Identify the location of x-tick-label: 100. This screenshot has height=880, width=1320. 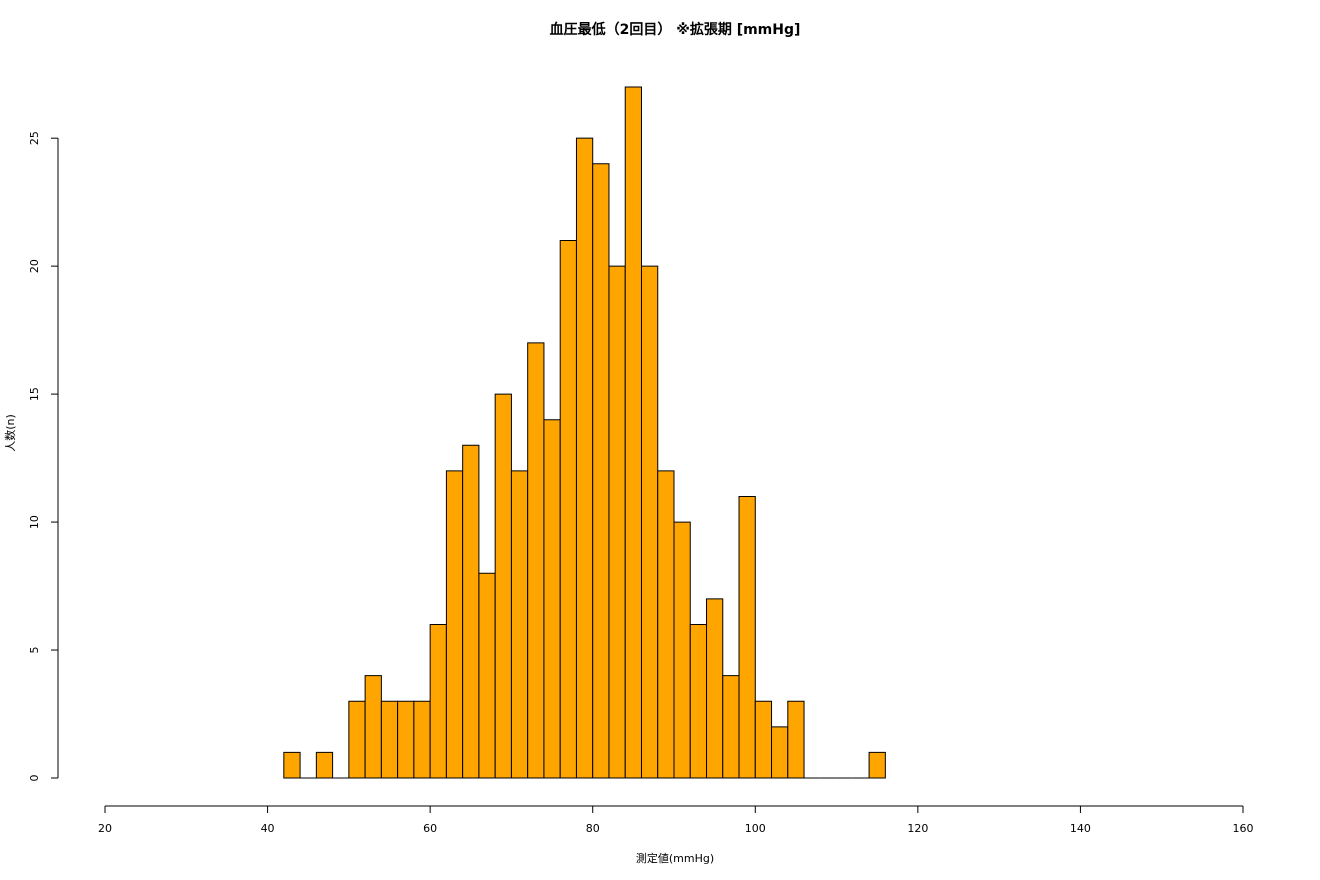
(755, 828).